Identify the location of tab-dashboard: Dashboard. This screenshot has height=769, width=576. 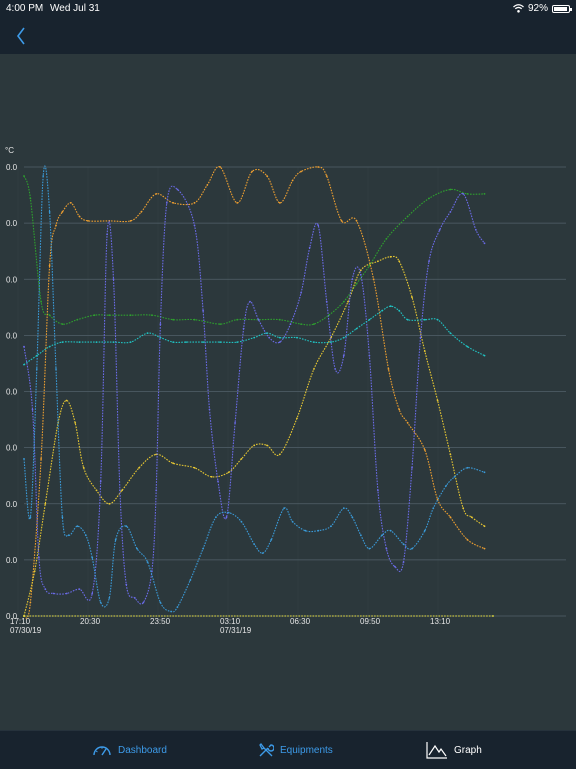
(129, 750).